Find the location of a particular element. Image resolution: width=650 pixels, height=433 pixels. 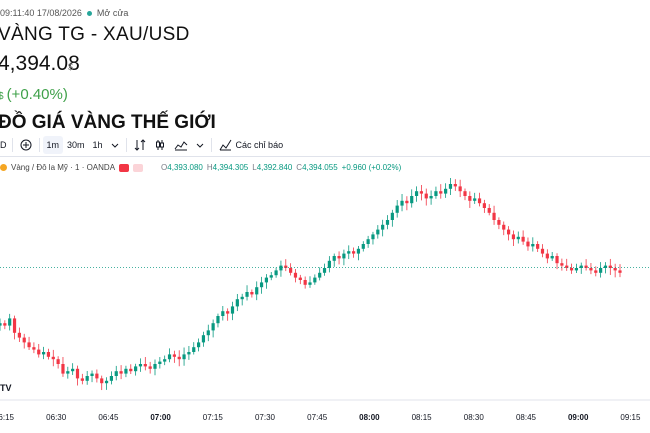

interval-1m-button: 1m is located at coordinates (53, 145).